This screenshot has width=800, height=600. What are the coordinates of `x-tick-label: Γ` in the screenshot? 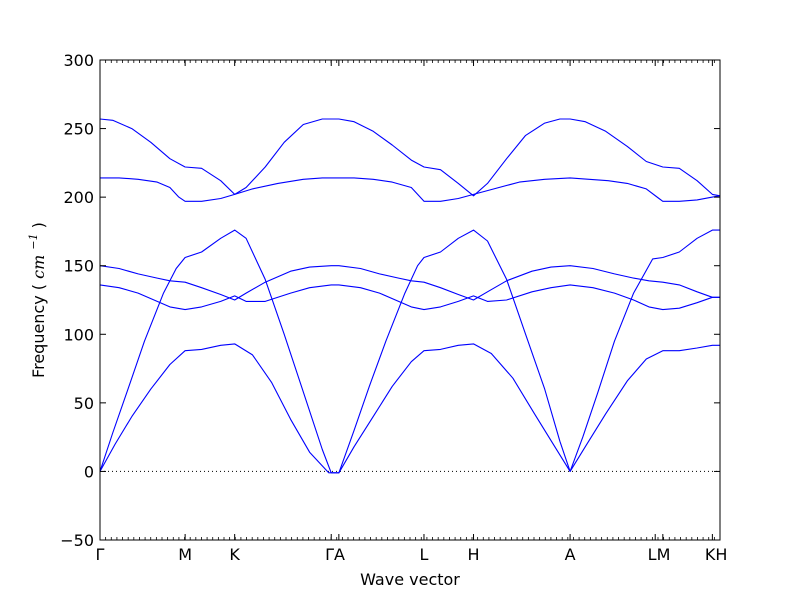 It's located at (100, 554).